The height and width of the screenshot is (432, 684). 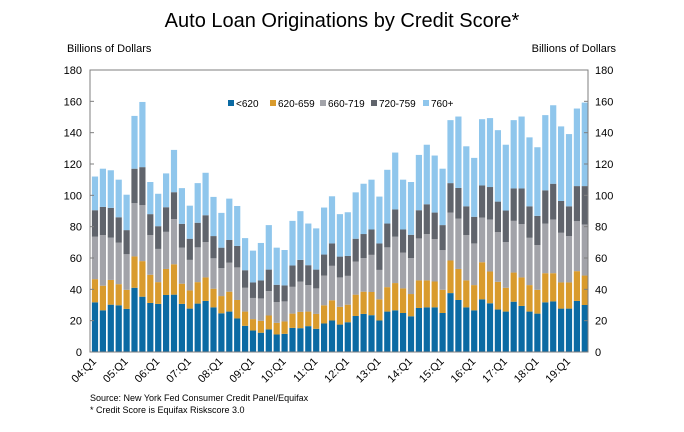 What do you see at coordinates (482, 152) in the screenshot?
I see `bar-segment-5-16-Q2` at bounding box center [482, 152].